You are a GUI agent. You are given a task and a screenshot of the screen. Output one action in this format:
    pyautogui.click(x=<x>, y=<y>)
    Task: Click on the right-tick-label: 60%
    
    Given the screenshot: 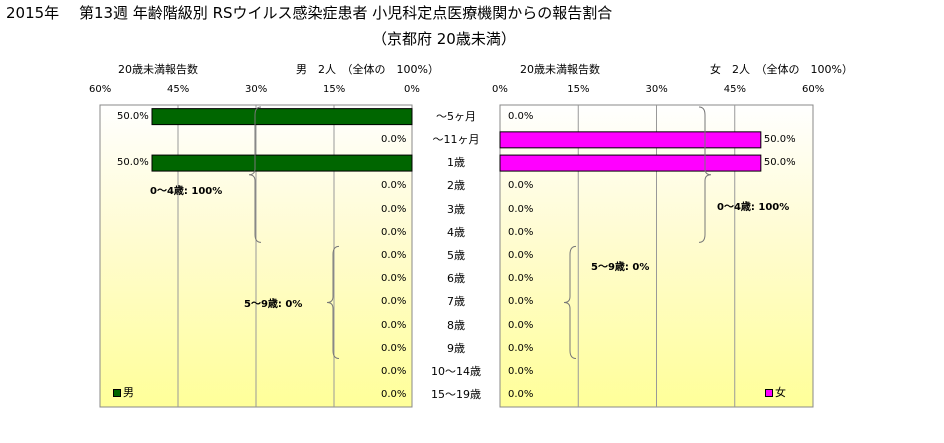 What is the action you would take?
    pyautogui.click(x=813, y=89)
    